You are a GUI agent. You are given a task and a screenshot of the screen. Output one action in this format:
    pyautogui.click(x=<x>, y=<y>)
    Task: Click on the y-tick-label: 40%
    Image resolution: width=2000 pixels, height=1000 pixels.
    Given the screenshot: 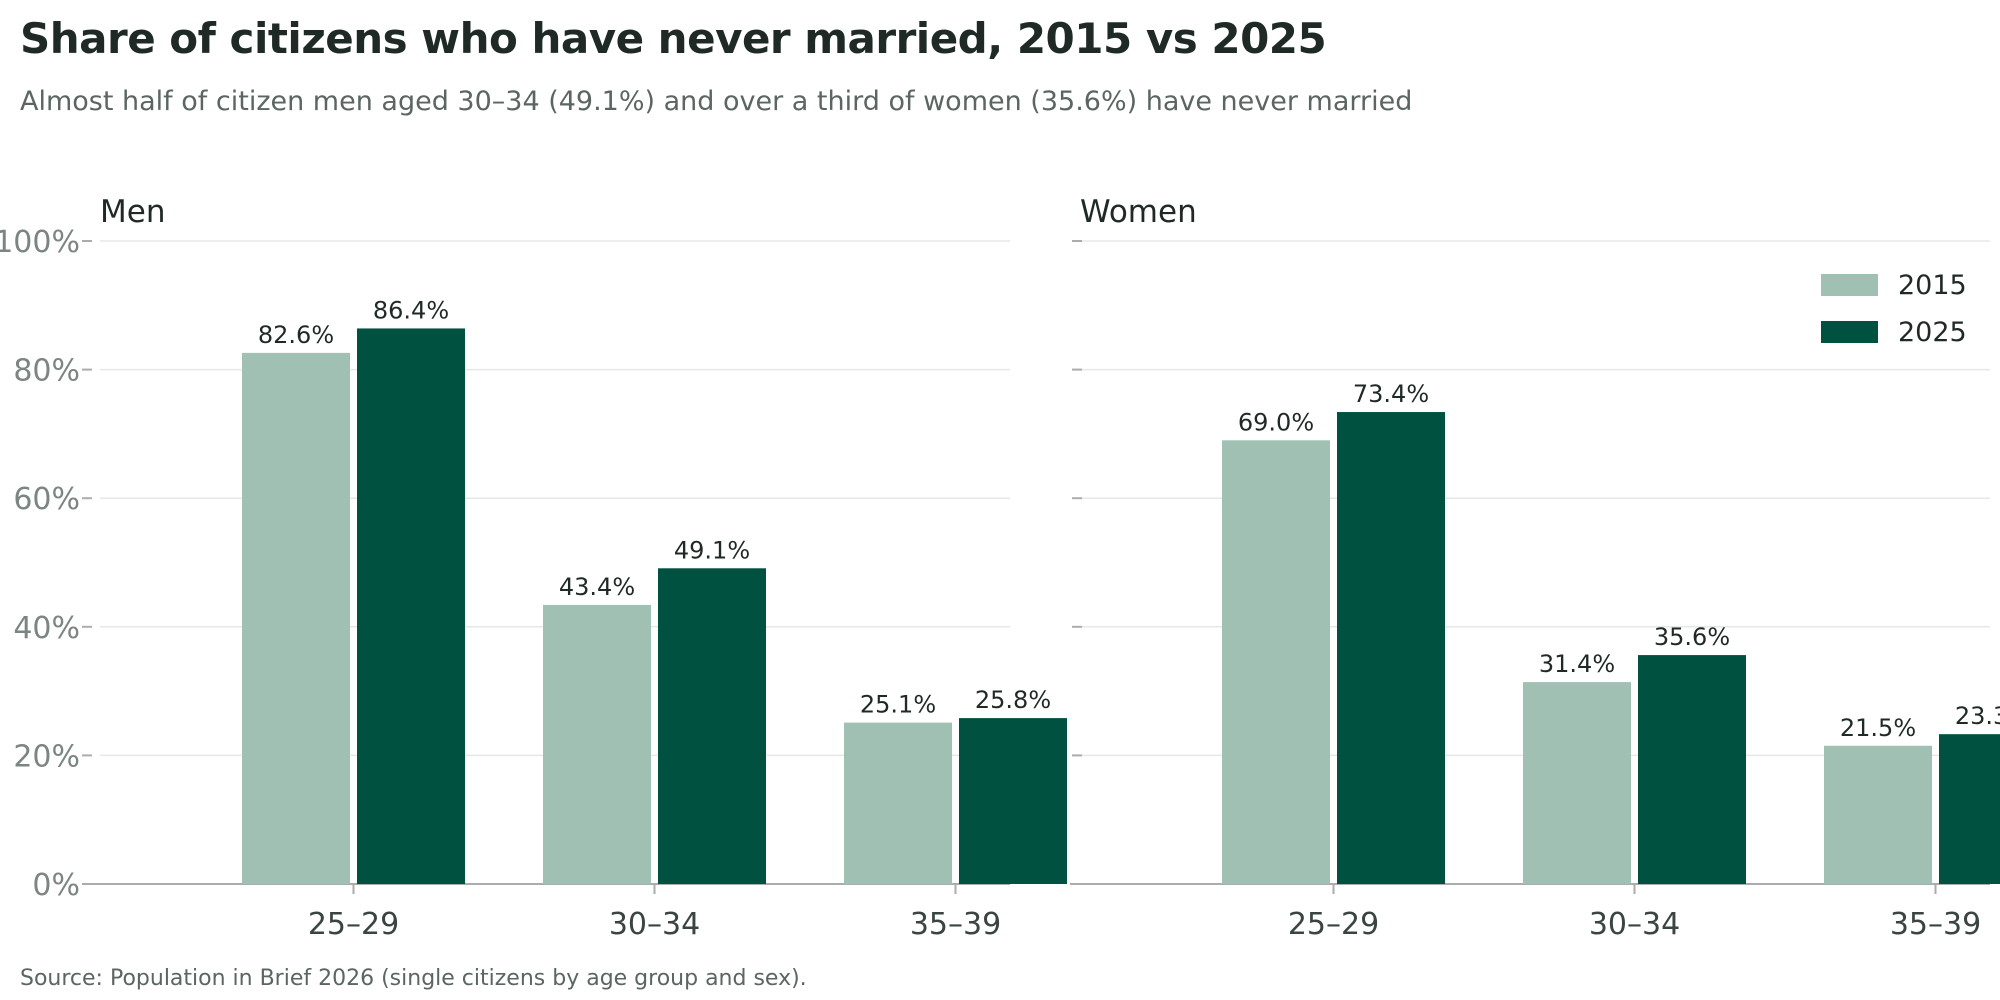 What is the action you would take?
    pyautogui.click(x=46, y=628)
    